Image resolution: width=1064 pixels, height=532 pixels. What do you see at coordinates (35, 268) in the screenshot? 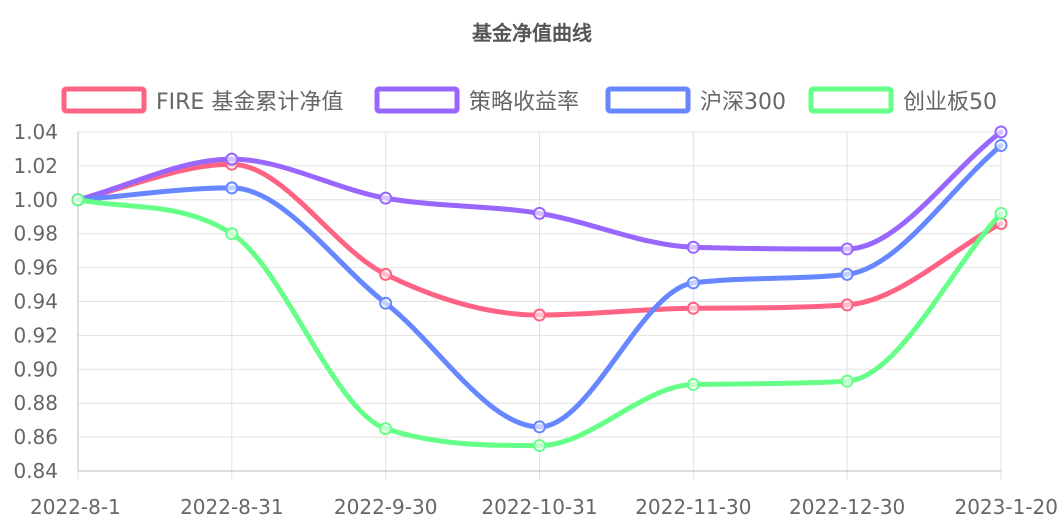
I see `y-tick-label: 0.96` at bounding box center [35, 268].